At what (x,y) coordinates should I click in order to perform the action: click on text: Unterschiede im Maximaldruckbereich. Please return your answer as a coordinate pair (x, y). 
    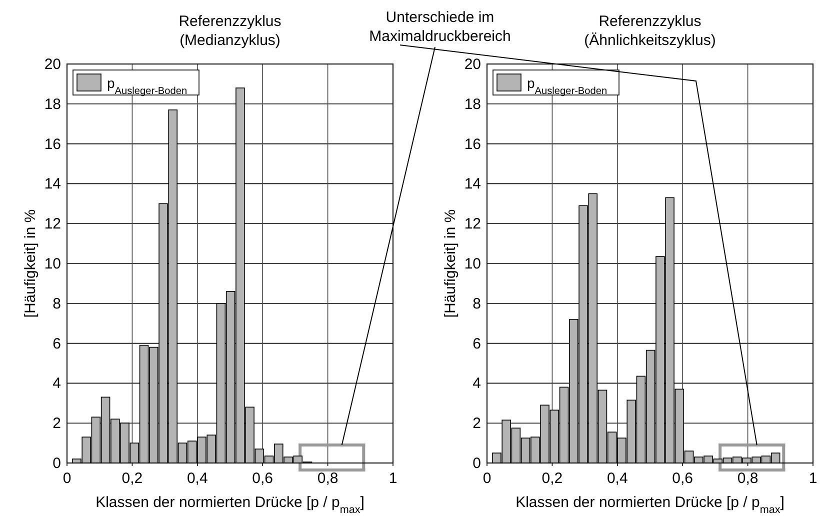
    Looking at the image, I should click on (440, 27).